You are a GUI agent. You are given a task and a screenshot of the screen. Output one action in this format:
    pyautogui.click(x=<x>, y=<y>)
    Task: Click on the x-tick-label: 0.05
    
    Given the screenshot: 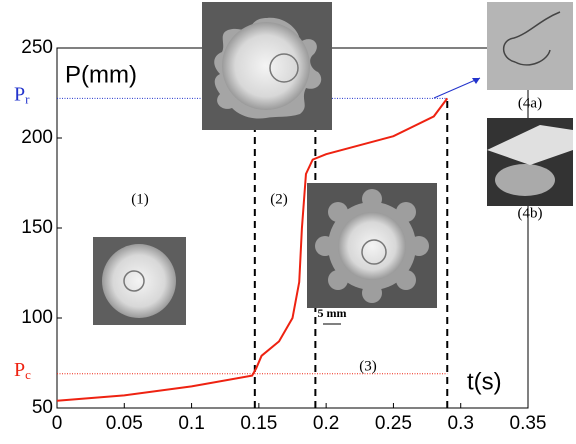 What is the action you would take?
    pyautogui.click(x=124, y=423)
    